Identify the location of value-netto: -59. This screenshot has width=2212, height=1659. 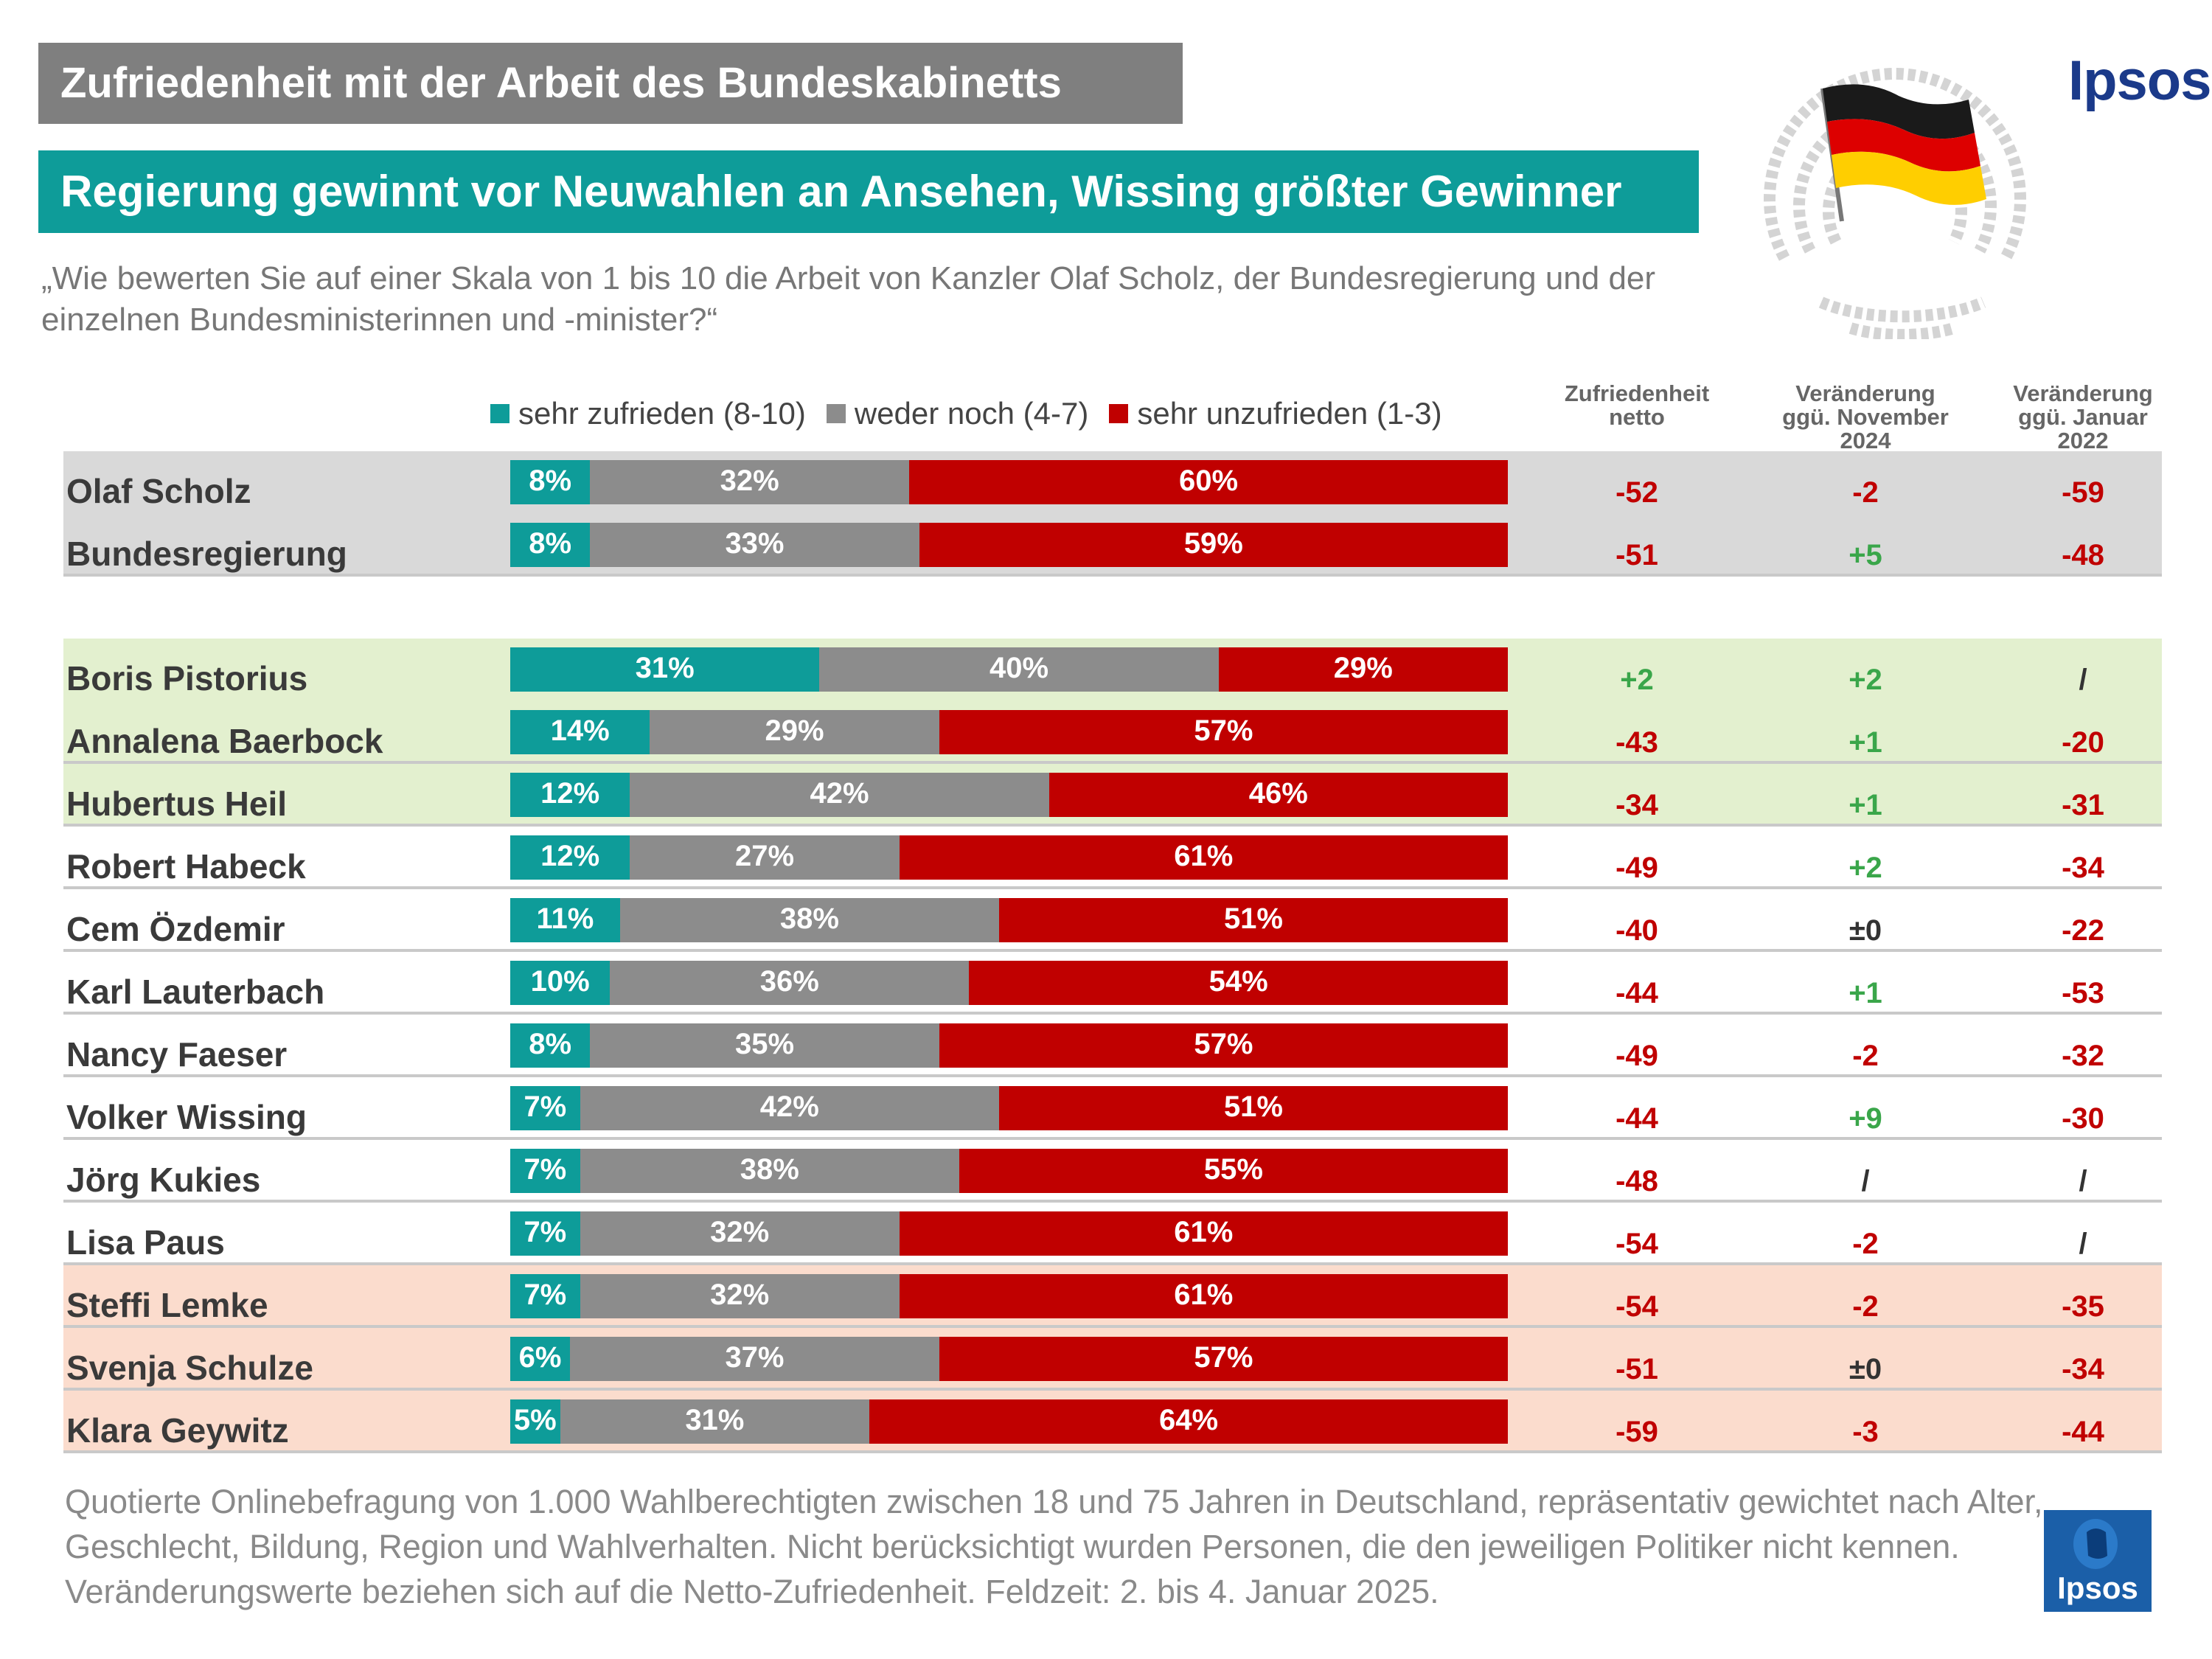
(1636, 1432).